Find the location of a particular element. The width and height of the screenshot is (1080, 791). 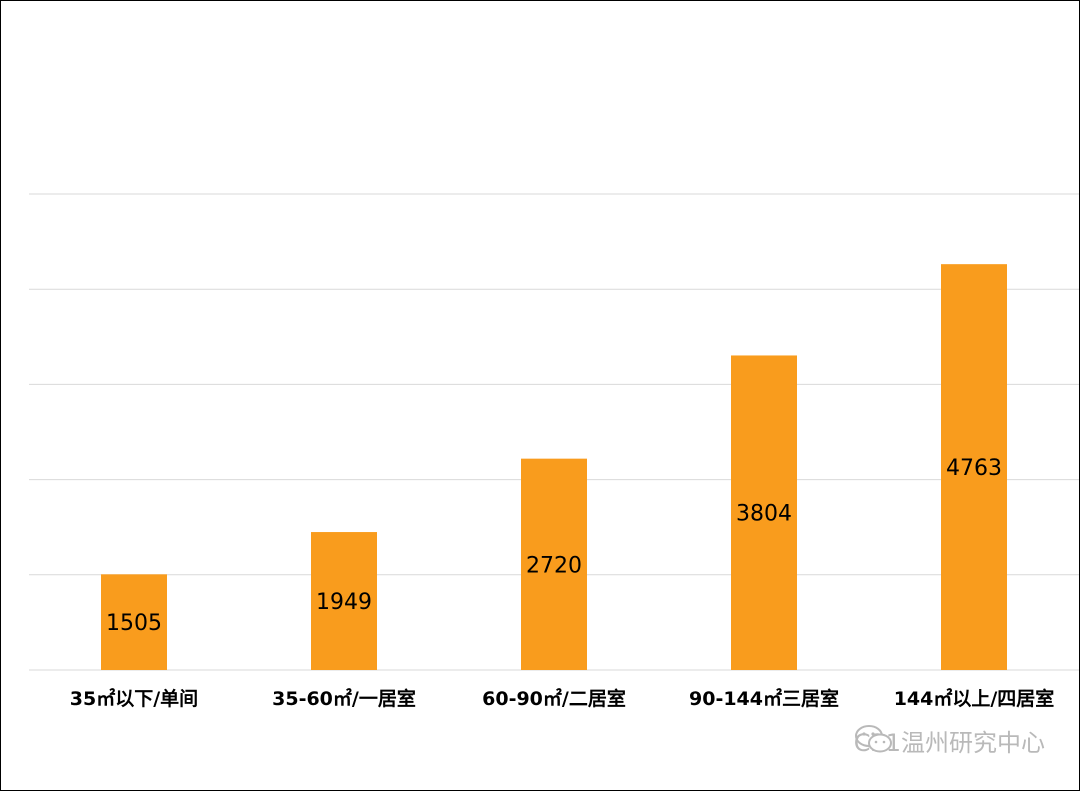

category-label: 35-60㎡/一居室 is located at coordinates (344, 698).